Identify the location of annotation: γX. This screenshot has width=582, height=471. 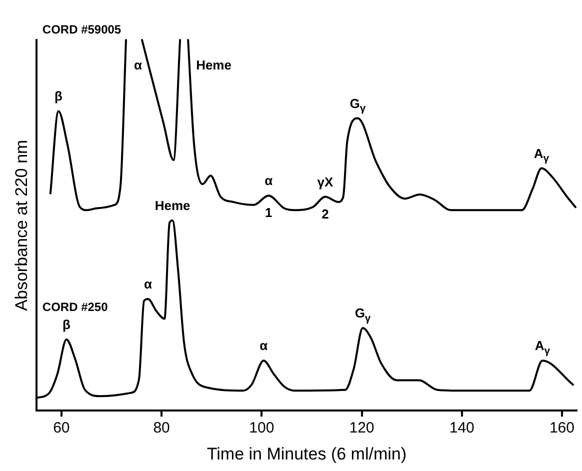
(325, 182).